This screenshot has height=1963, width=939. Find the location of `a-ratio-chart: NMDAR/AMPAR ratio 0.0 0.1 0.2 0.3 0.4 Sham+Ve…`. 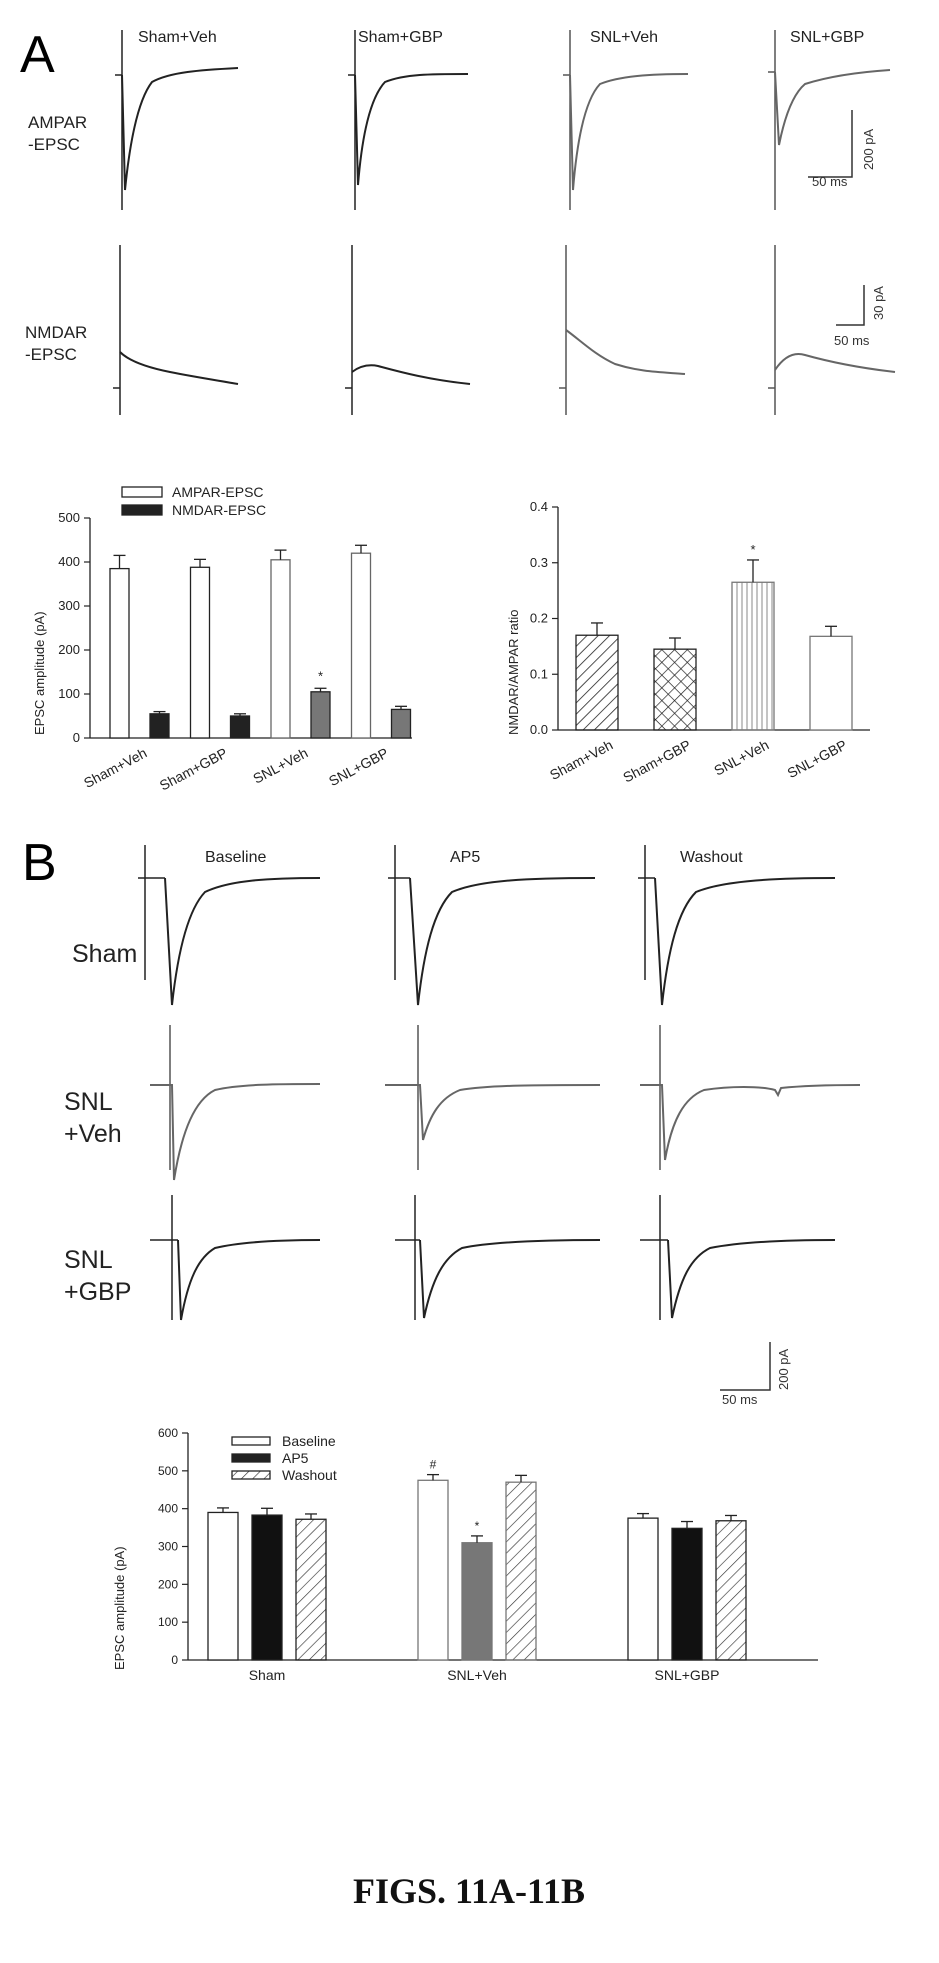

a-ratio-chart: NMDAR/AMPAR ratio 0.0 0.1 0.2 0.3 0.4 Sham+Ve… is located at coordinates (688, 642).